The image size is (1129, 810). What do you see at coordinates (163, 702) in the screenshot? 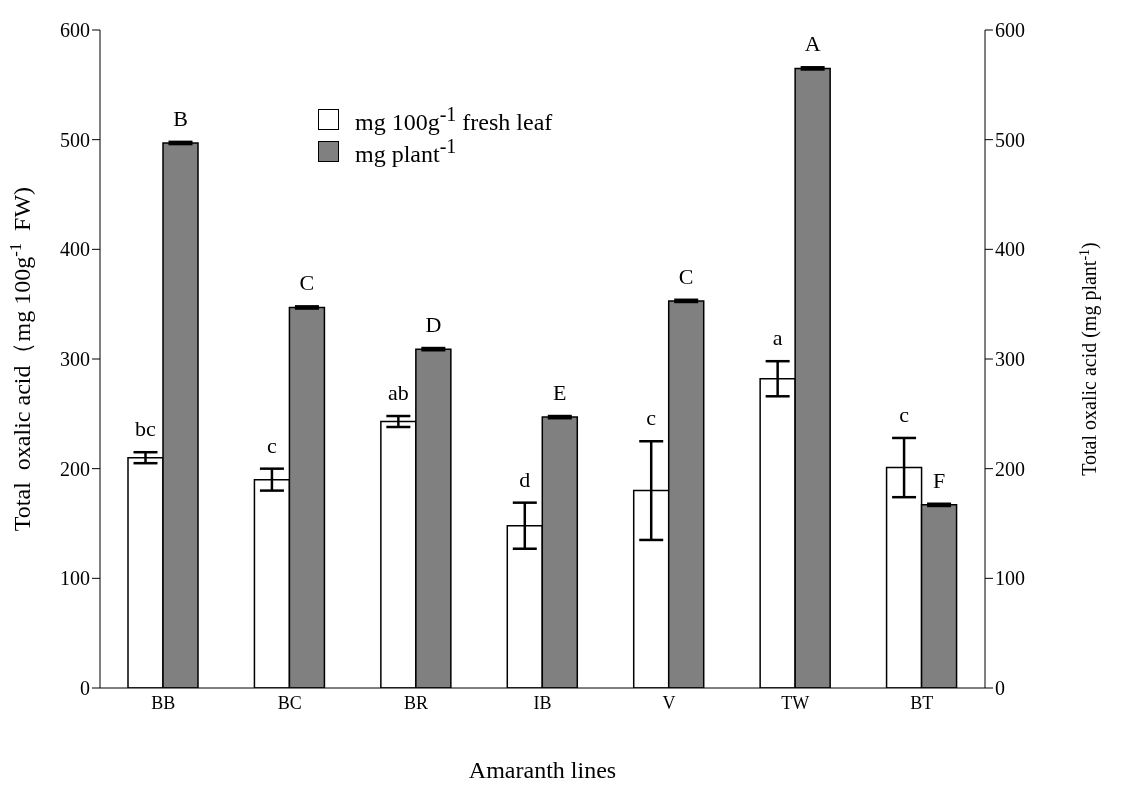
I see `x-tick-label: BB` at bounding box center [163, 702].